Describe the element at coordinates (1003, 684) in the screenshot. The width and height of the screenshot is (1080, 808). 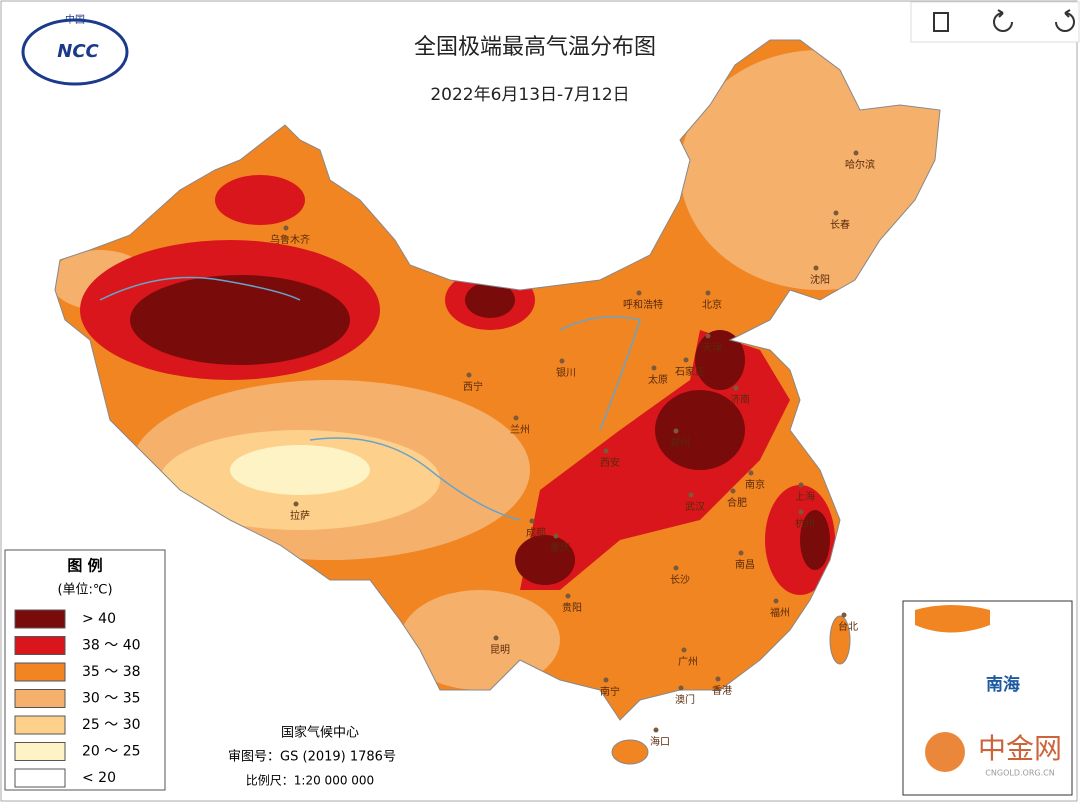
I see `inset-label: 南海` at that location.